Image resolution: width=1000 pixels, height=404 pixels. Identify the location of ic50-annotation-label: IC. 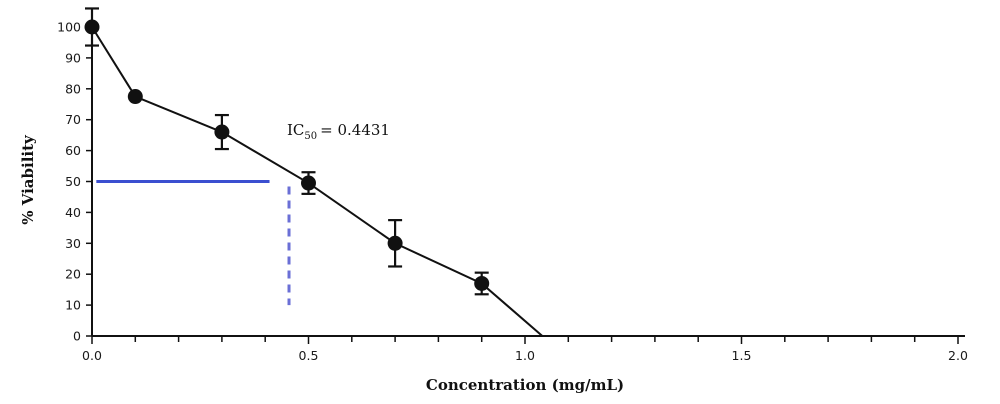
(295, 130).